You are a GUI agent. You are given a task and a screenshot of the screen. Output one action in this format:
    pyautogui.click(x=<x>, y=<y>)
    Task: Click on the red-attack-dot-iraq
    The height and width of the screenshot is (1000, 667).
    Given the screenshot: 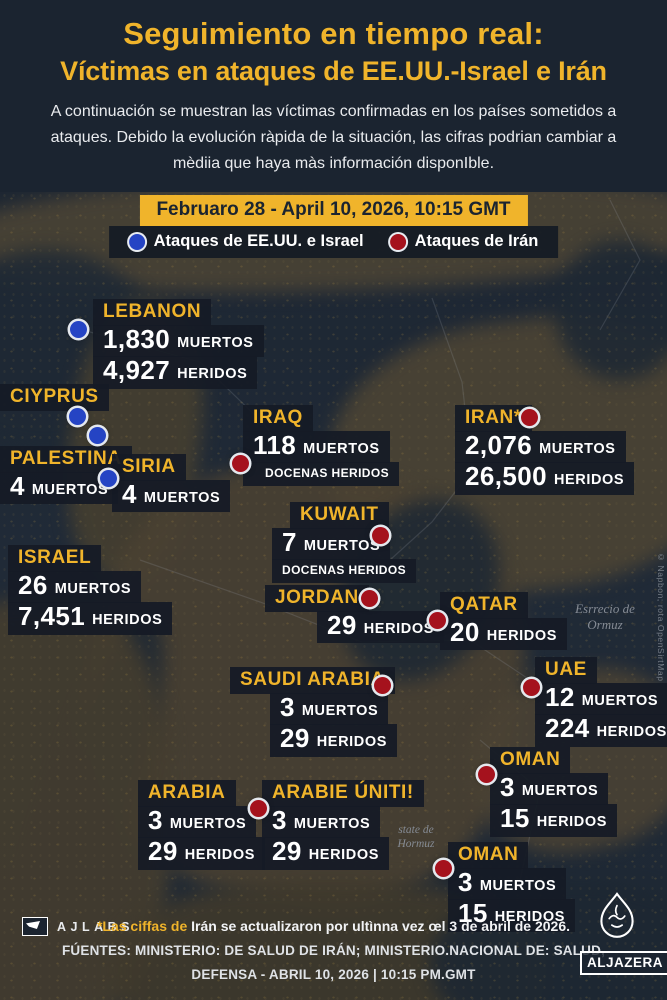 What is the action you would take?
    pyautogui.click(x=240, y=463)
    